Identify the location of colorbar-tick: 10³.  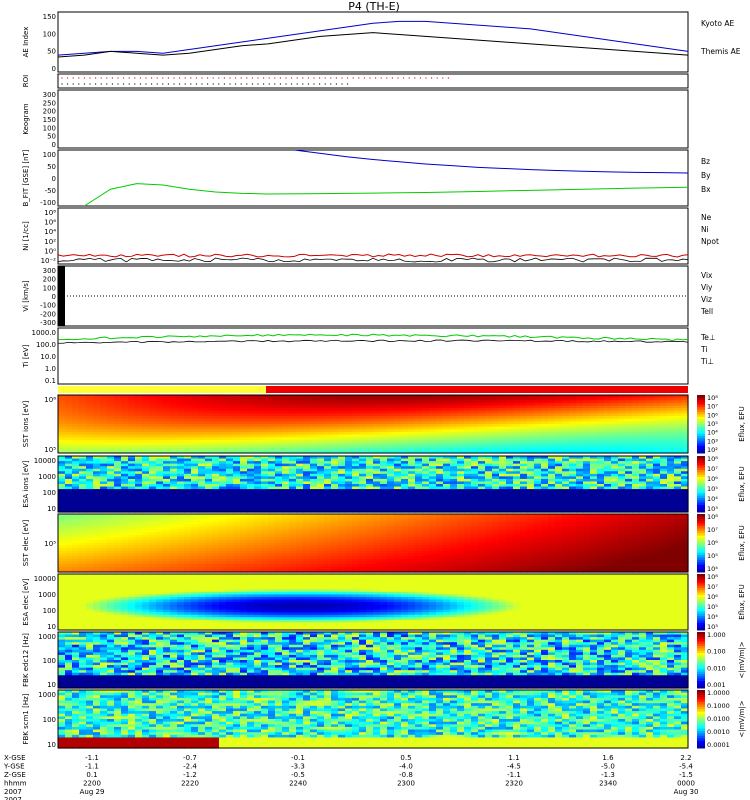
(712, 441).